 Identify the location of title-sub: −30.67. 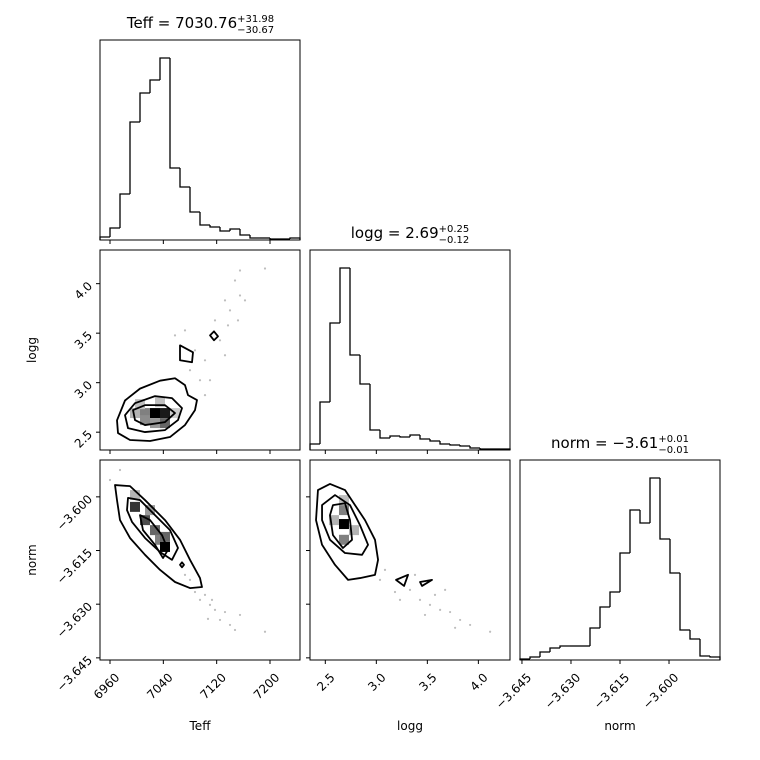
(255, 30).